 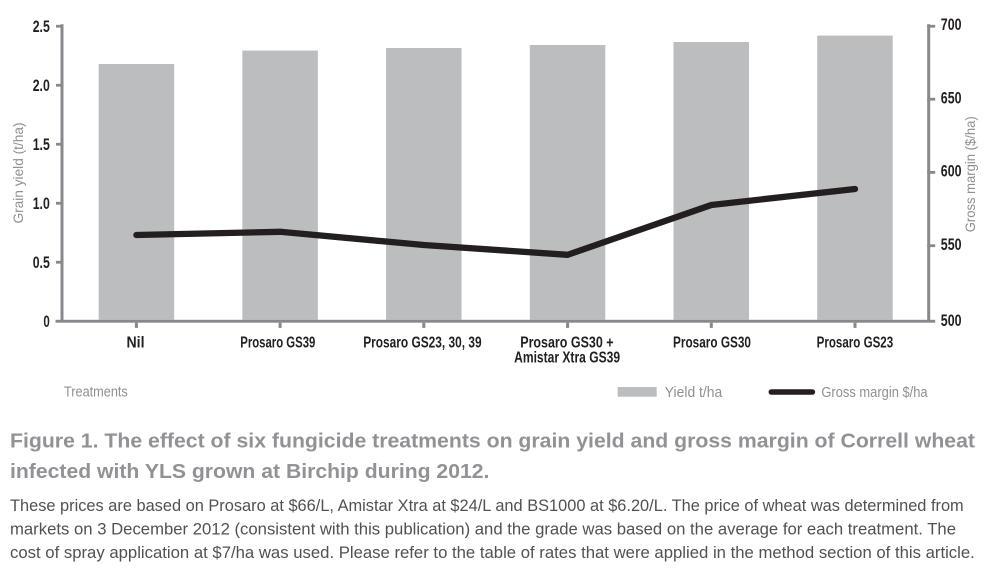 What do you see at coordinates (970, 174) in the screenshot?
I see `svg-text: Gross margin ($/ha)` at bounding box center [970, 174].